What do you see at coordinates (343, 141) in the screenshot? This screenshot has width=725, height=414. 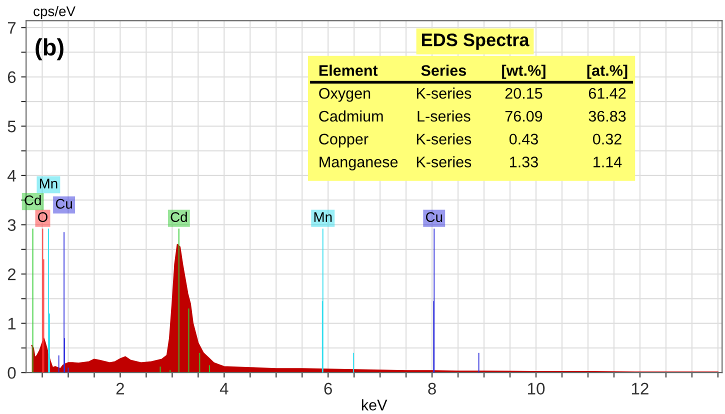 I see `annotation: Copper` at bounding box center [343, 141].